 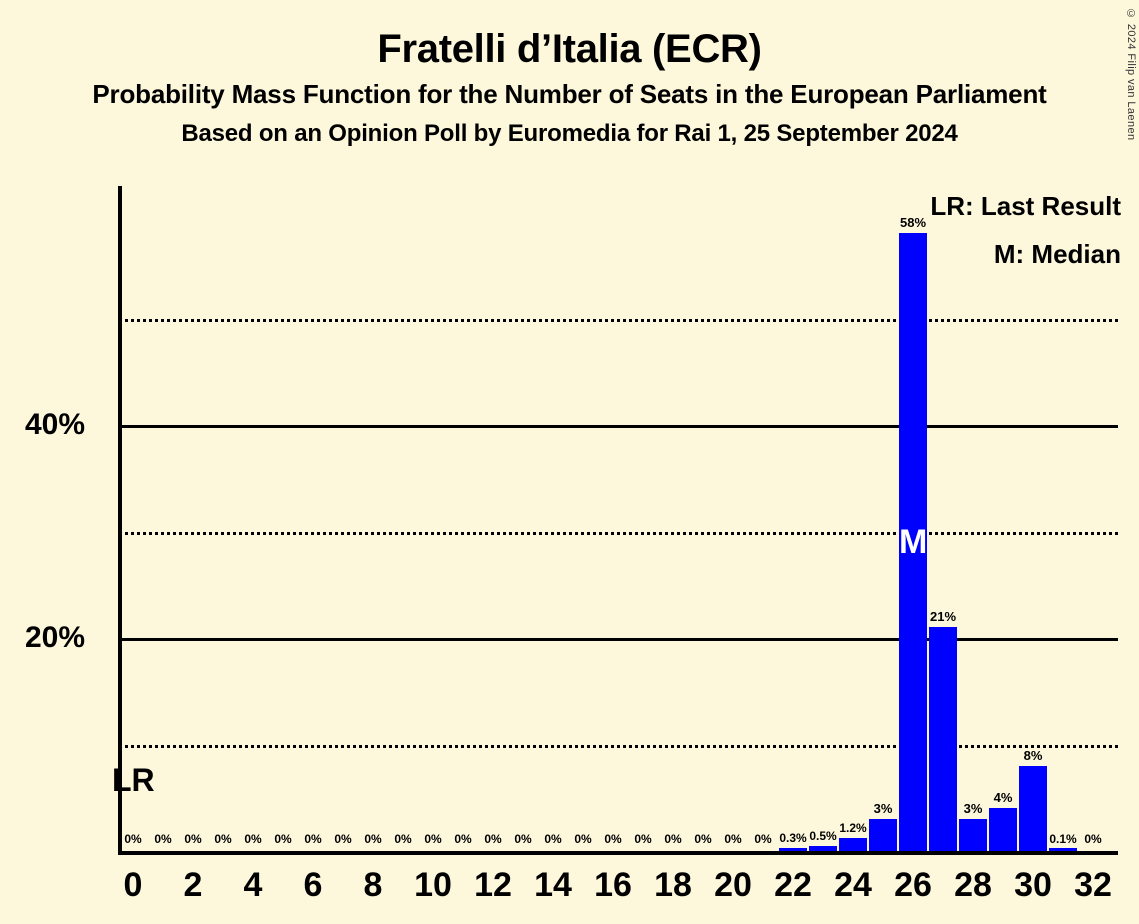 What do you see at coordinates (913, 223) in the screenshot?
I see `bar-value-label-seat-26: 58%` at bounding box center [913, 223].